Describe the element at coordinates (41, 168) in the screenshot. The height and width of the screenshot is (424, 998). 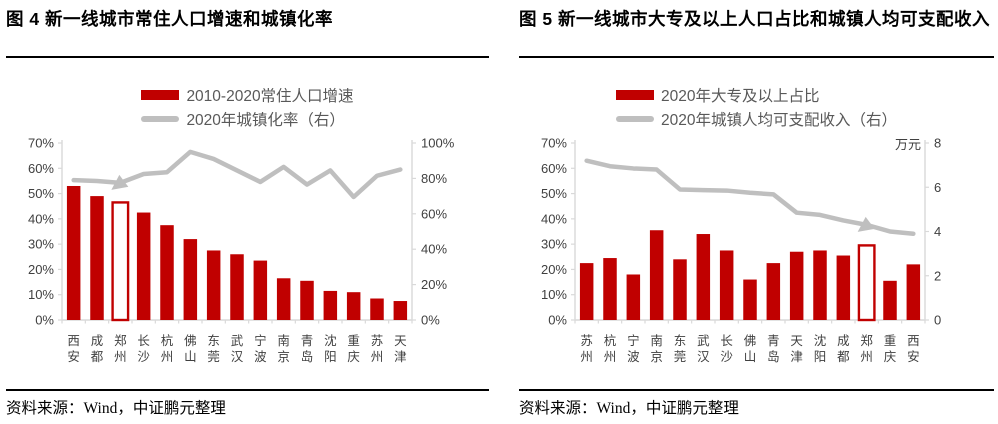
I see `left-axis-label: 60%` at that location.